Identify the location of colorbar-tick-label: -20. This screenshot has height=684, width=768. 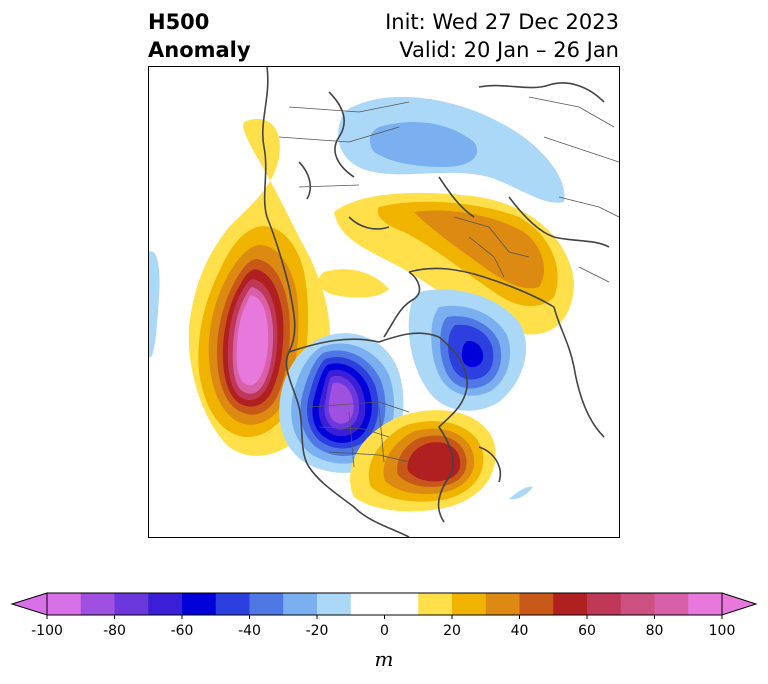
(317, 631).